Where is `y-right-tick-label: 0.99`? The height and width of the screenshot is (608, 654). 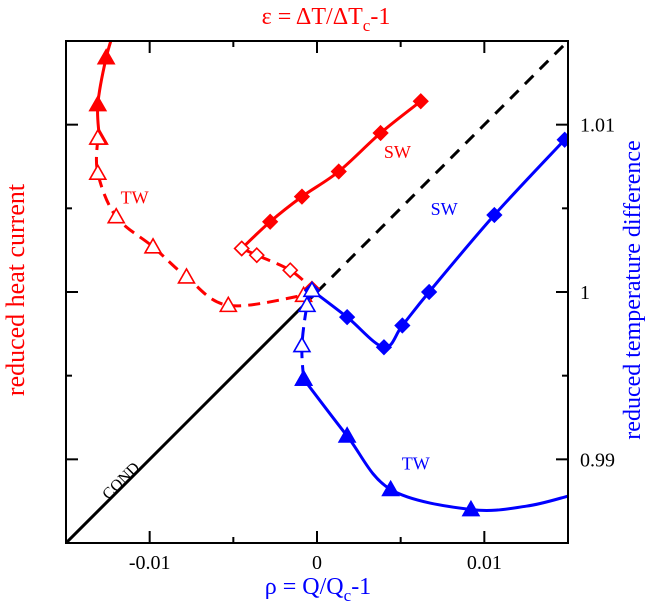 y-right-tick-label: 0.99 is located at coordinates (597, 460).